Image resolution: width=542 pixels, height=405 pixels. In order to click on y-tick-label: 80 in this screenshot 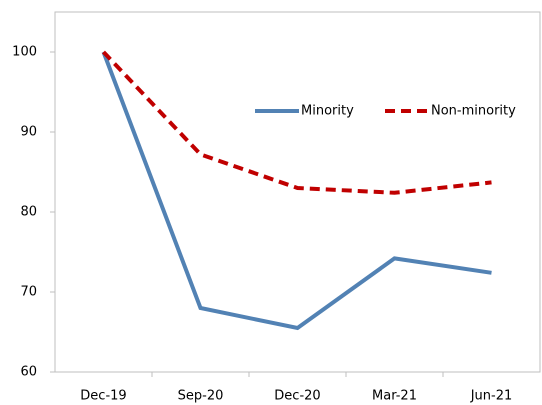, I will do `click(28, 212)`.